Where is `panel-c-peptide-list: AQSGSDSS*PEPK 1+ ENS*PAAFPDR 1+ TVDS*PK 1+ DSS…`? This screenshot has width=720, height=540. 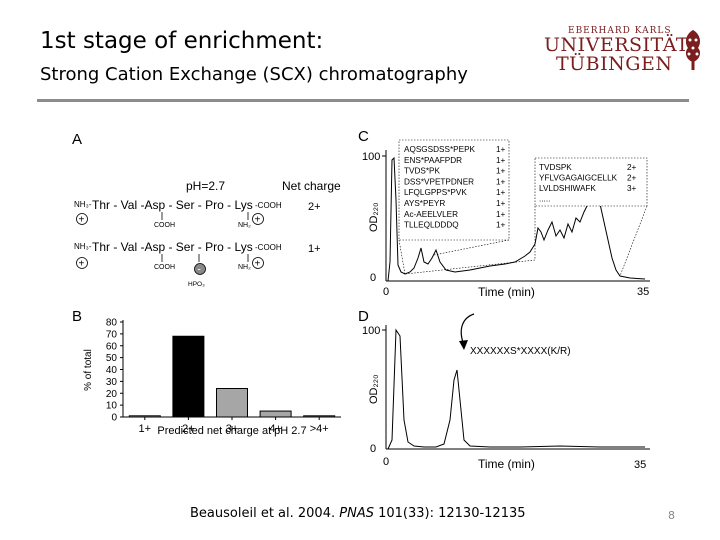 panel-c-peptide-list: AQSGSDSS*PEPK 1+ ENS*PAAFPDR 1+ TVDS*PK 1+ DSS… is located at coordinates (520, 187).